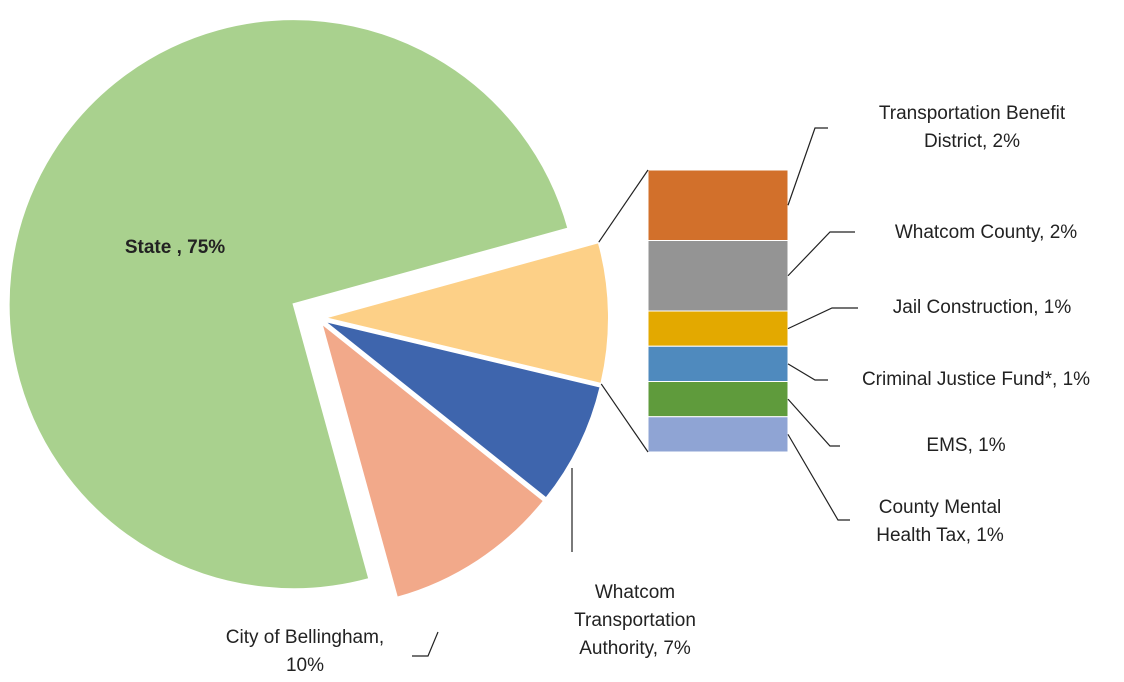 The height and width of the screenshot is (682, 1124). Describe the element at coordinates (982, 307) in the screenshot. I see `data-label: Jail Construction, 1%` at that location.